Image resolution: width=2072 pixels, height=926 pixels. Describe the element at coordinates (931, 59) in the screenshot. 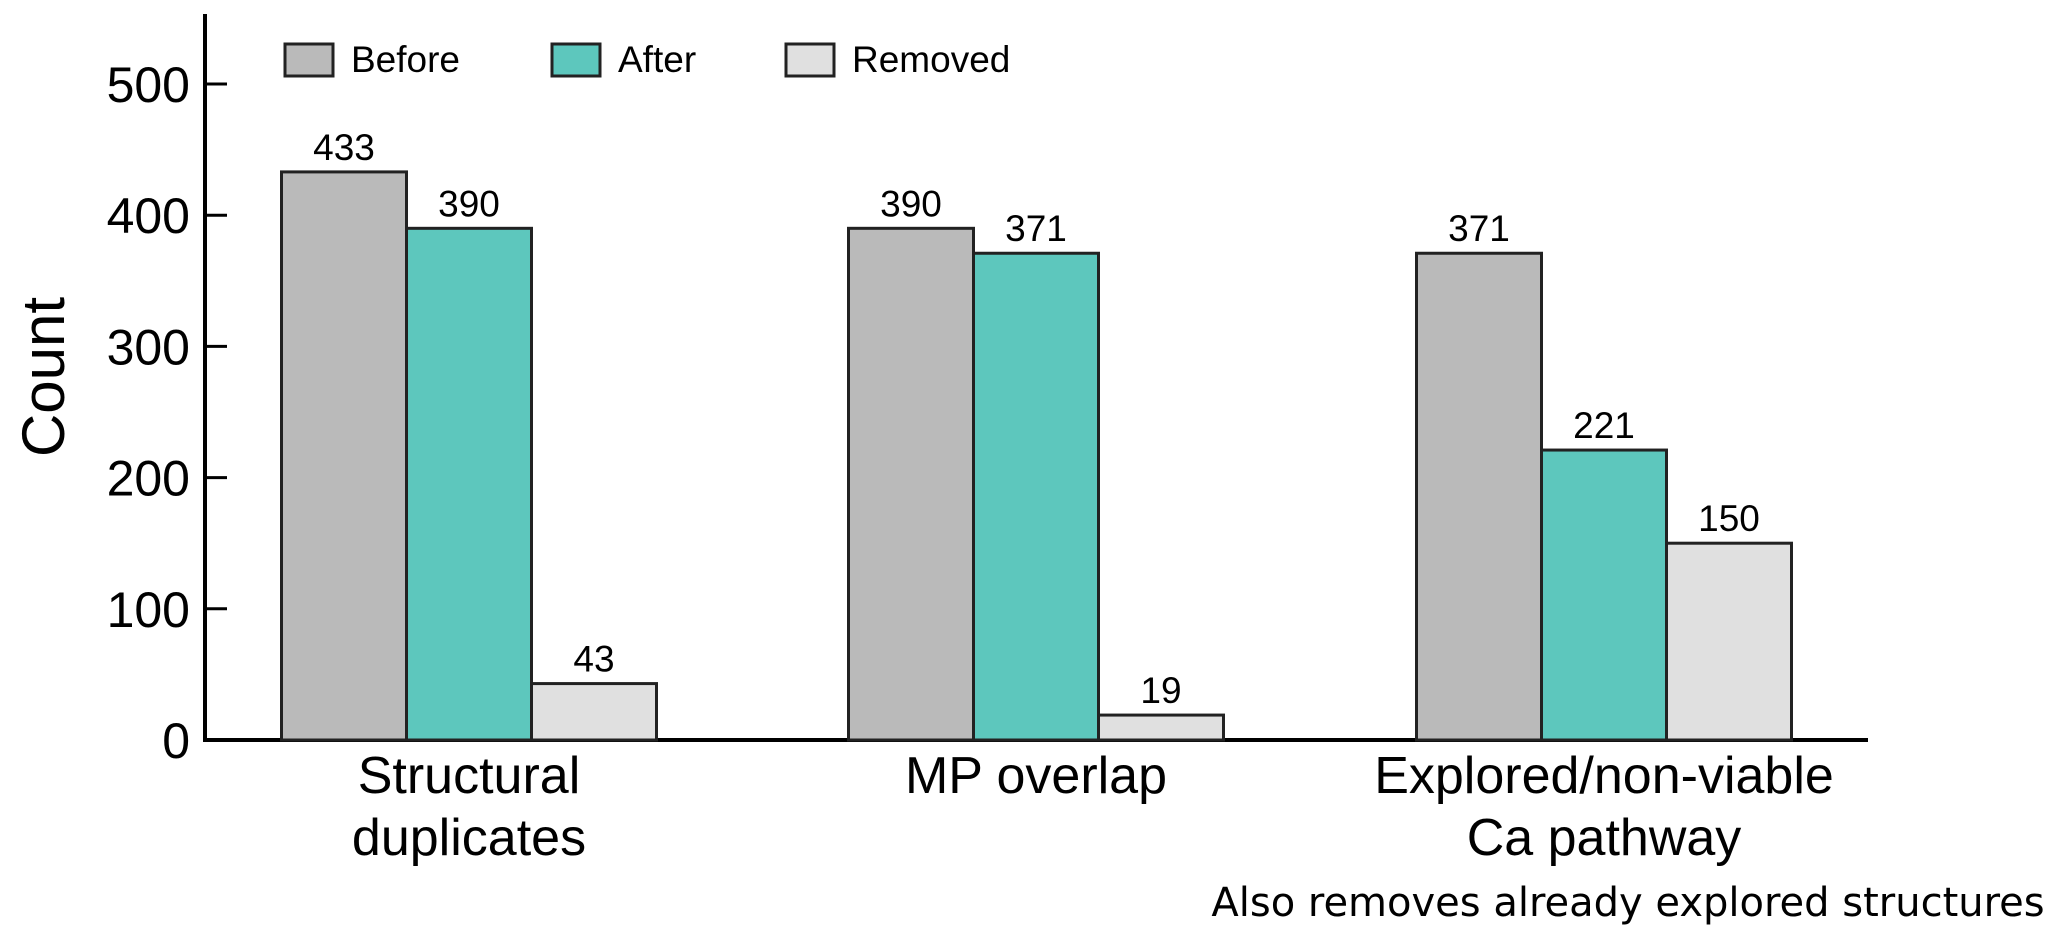

I see `legend-label: Removed` at that location.